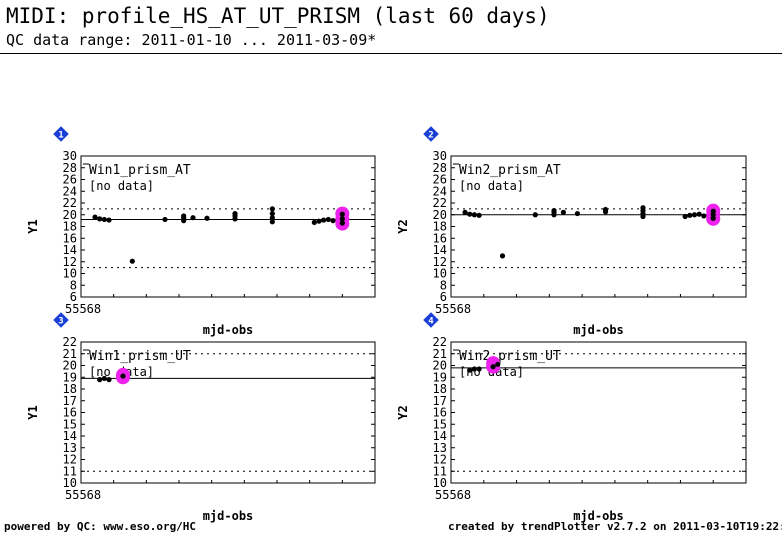 The height and width of the screenshot is (542, 782). Describe the element at coordinates (440, 401) in the screenshot. I see `y-tick-label: 17` at that location.